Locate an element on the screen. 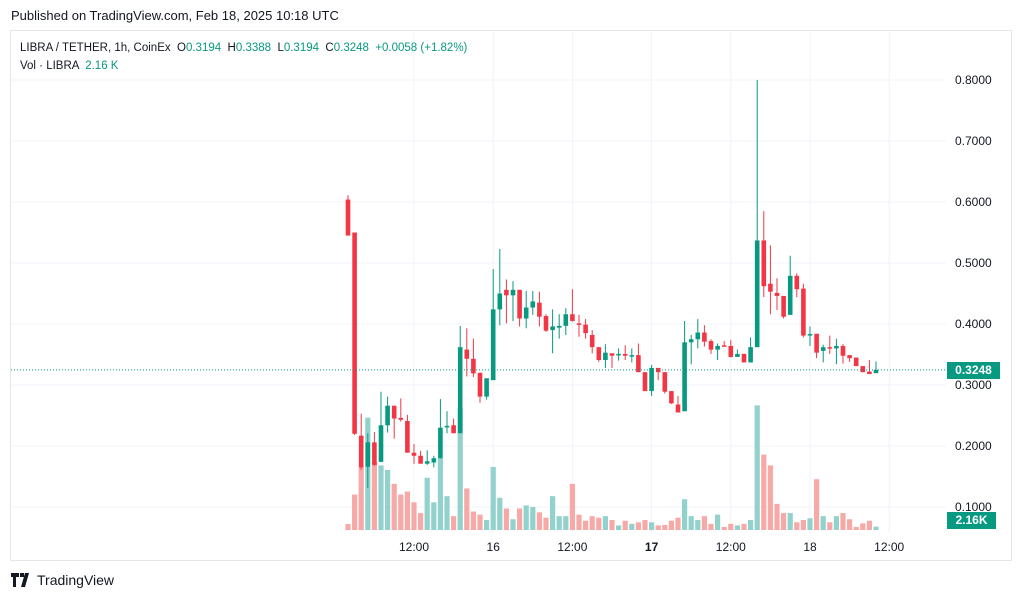 This screenshot has height=600, width=1024. time-tick-label: 18 is located at coordinates (810, 547).